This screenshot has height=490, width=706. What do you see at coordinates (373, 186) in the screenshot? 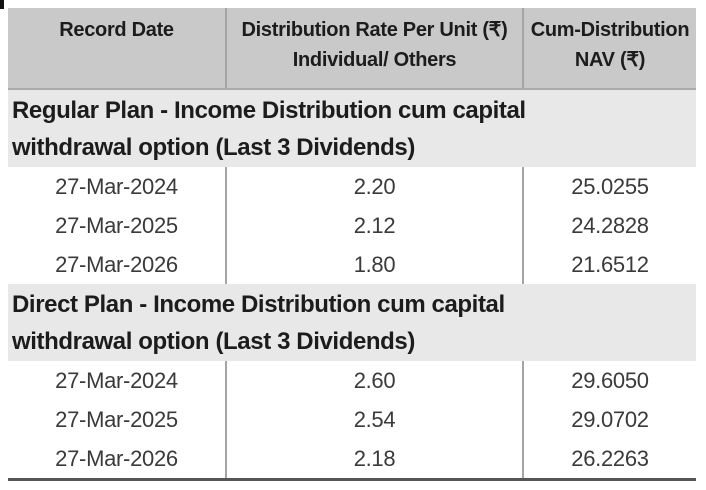
I see `rate-value: 2.20` at bounding box center [373, 186].